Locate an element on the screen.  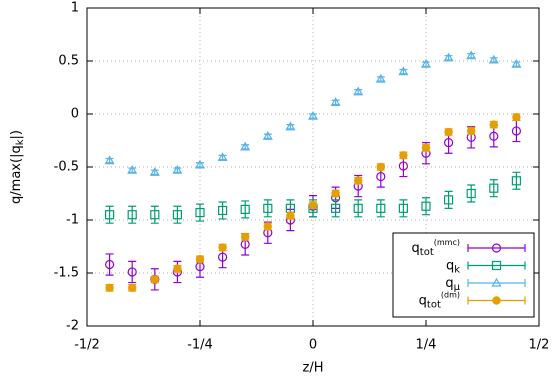
y-tick-label: -1 is located at coordinates (72, 220).